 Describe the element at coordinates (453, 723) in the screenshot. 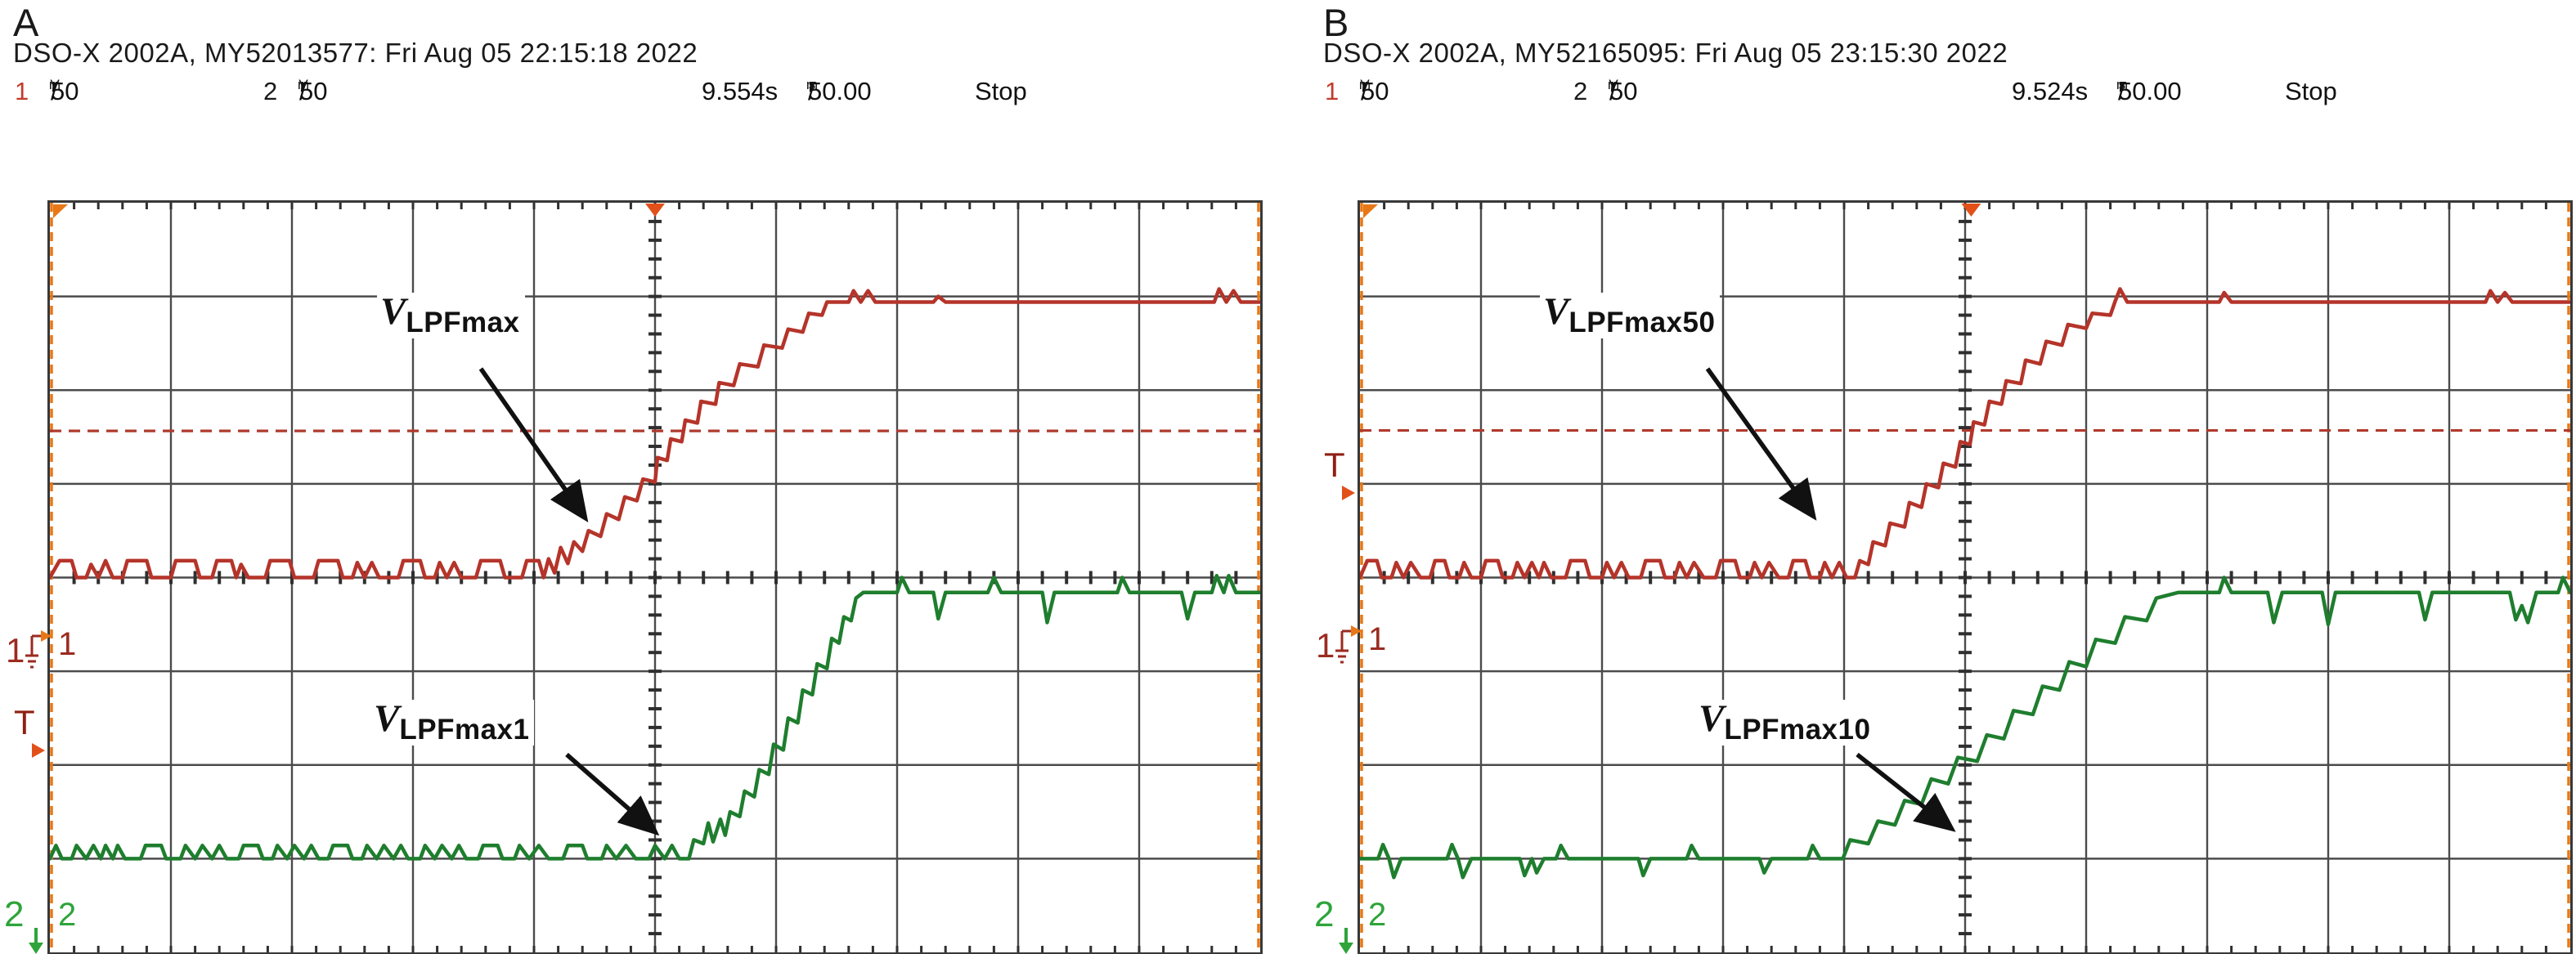

I see `waveform-label: VLPFmax1` at that location.